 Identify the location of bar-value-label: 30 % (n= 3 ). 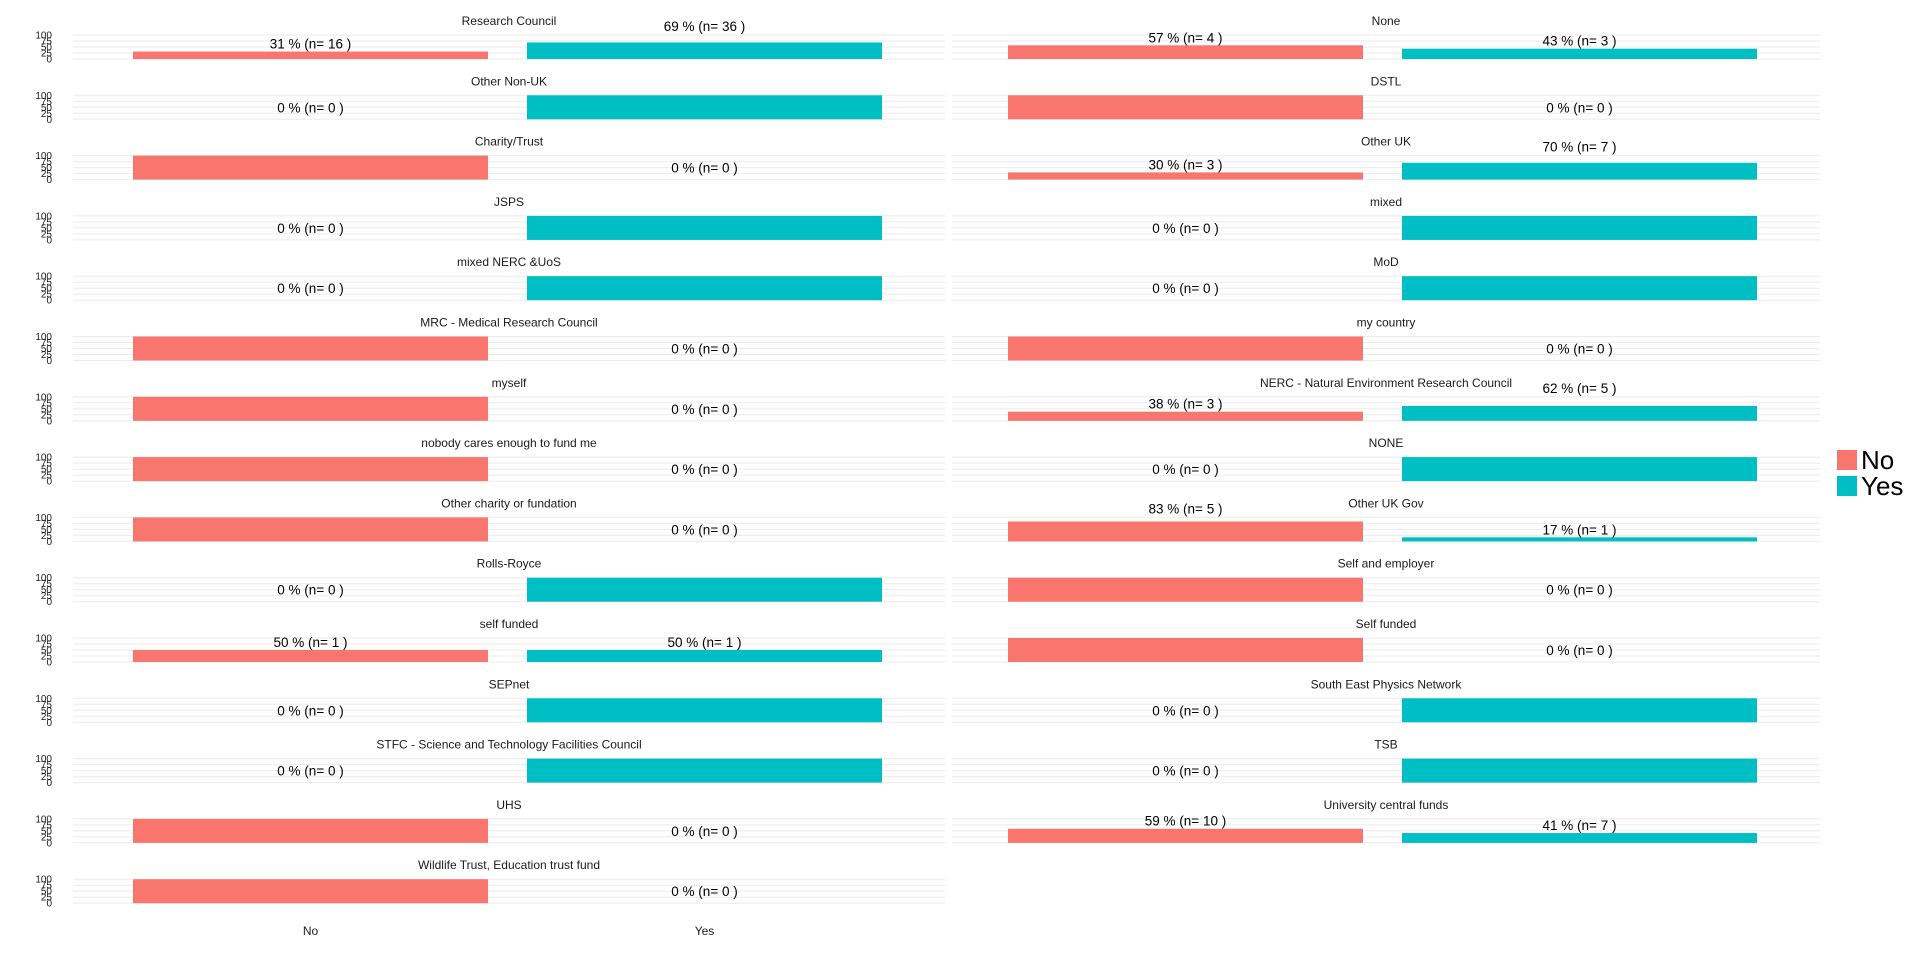
(1186, 164).